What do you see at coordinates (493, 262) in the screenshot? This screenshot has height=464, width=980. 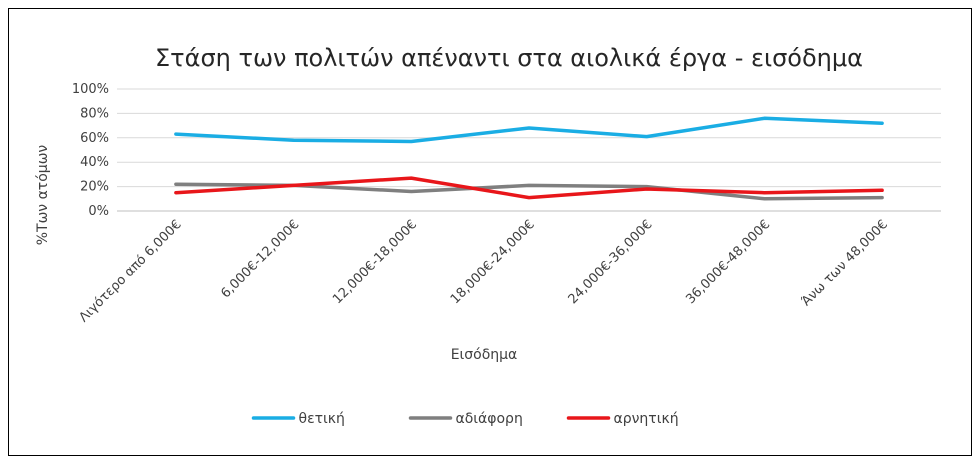 I see `x-tick-label: 18,000€-24,000€` at bounding box center [493, 262].